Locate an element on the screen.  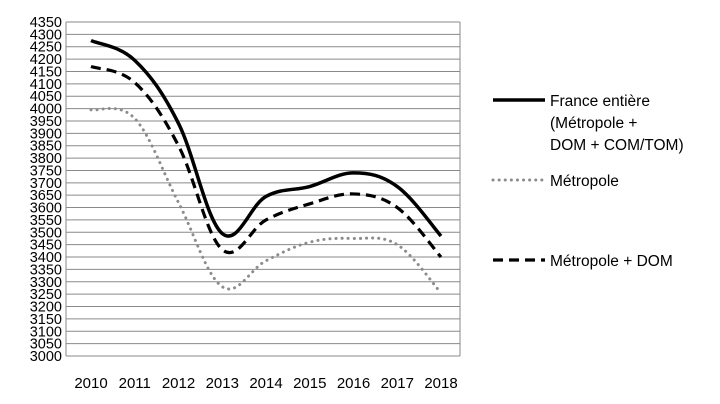
y-tick-label: 3100 is located at coordinates (46, 332).